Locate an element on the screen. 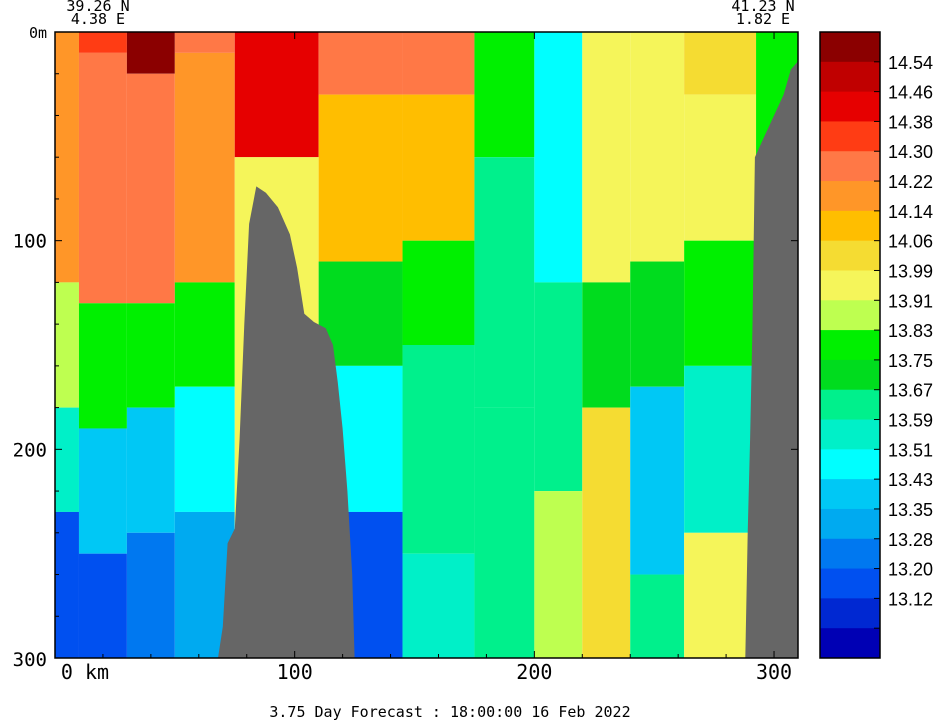 This screenshot has width=946, height=721. colorbar-label: 13.51 is located at coordinates (910, 450).